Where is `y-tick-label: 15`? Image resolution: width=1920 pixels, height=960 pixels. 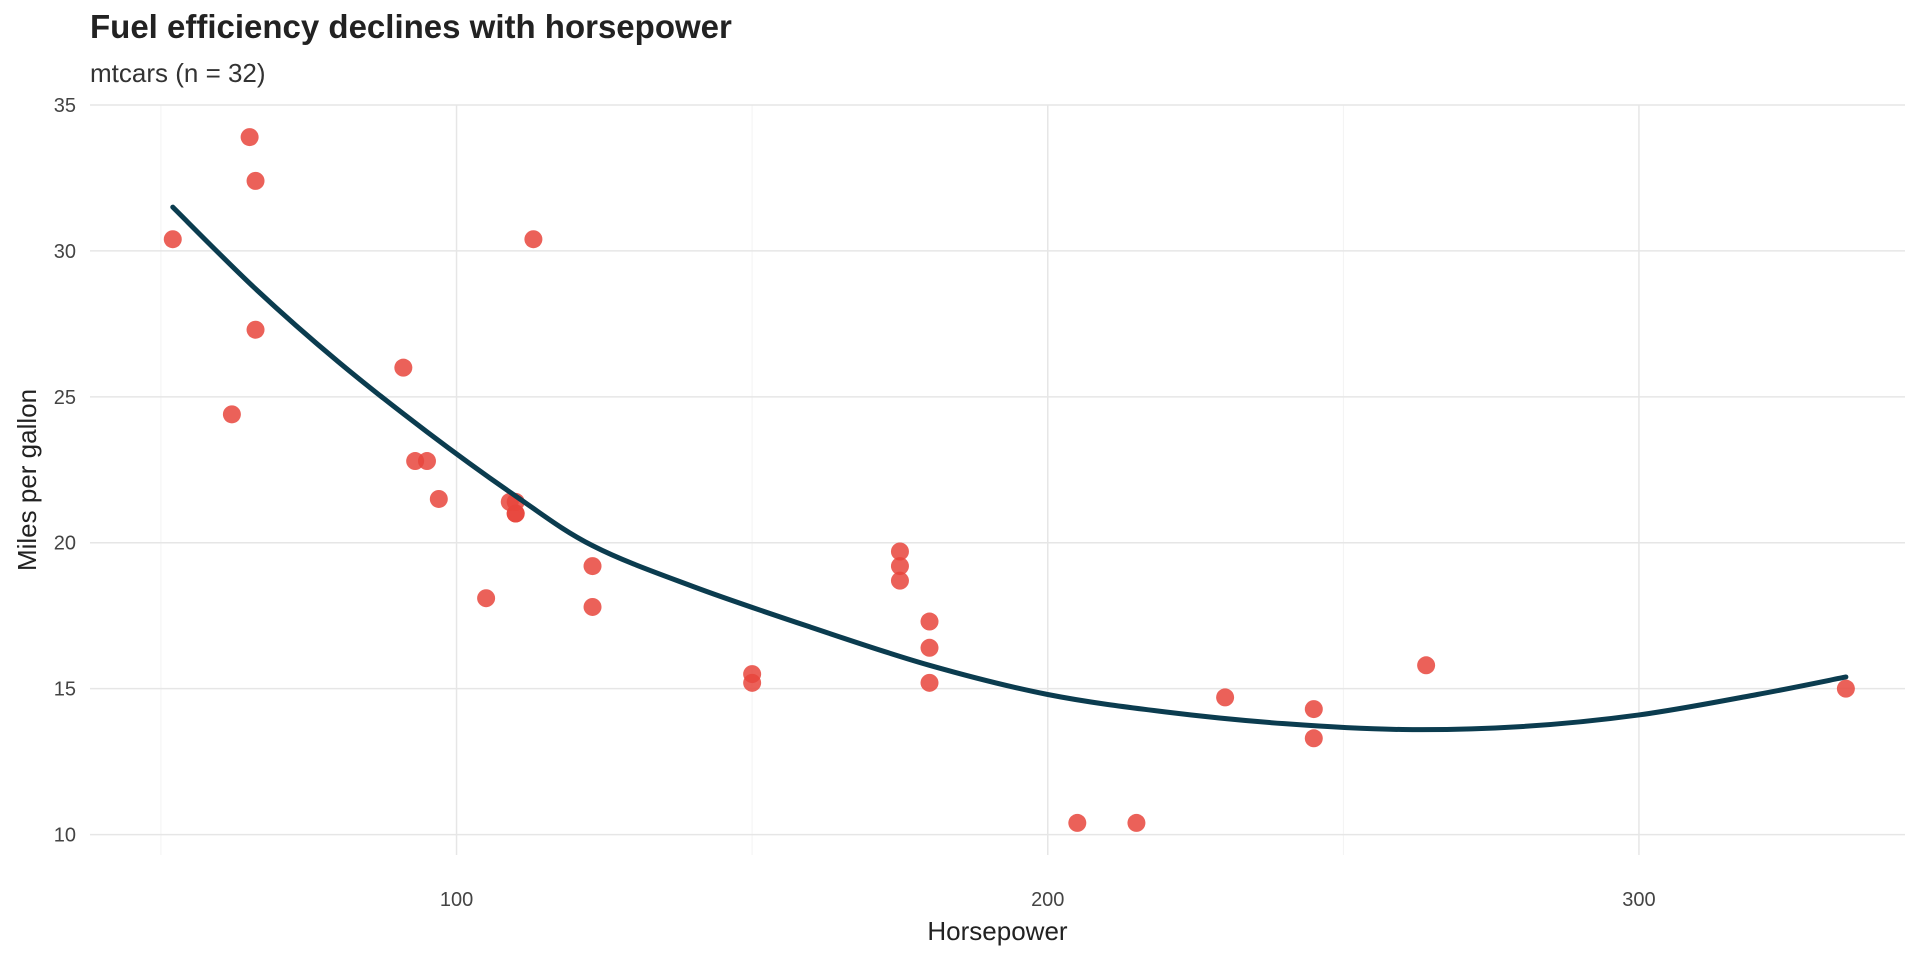 y-tick-label: 15 is located at coordinates (65, 690).